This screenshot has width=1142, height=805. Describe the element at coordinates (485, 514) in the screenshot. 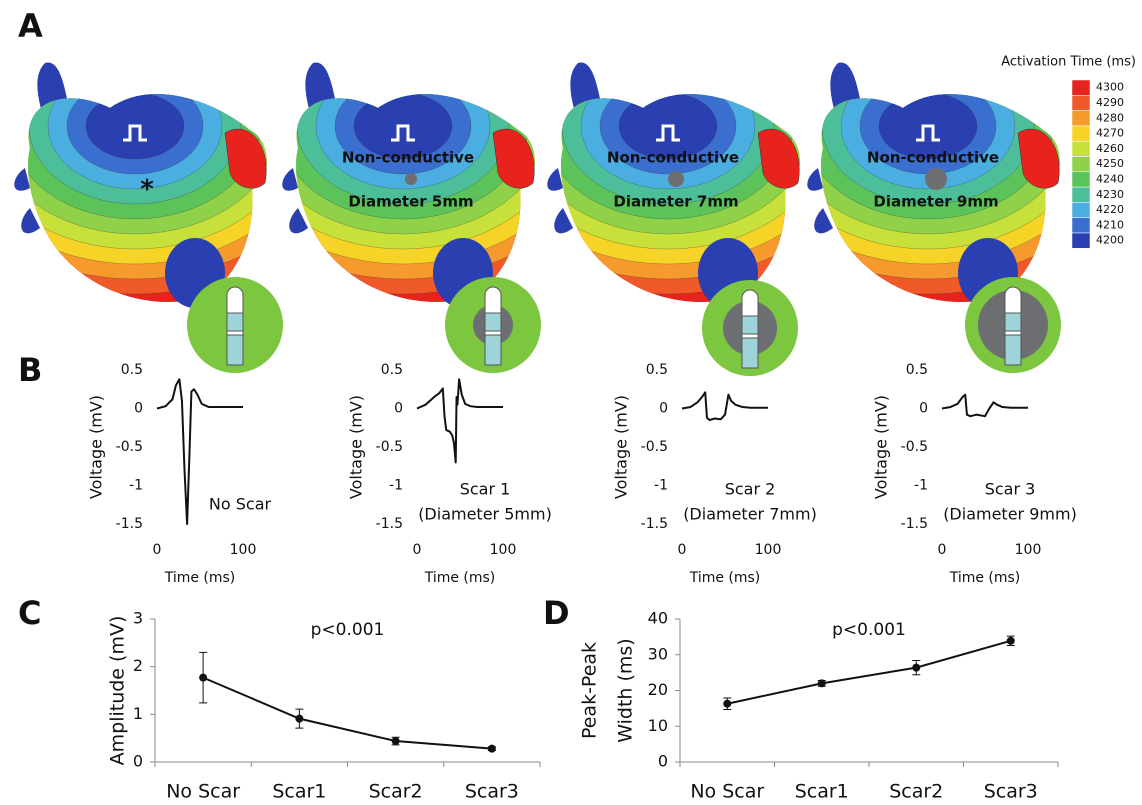

I see `annotation: (Diameter 5mm)` at that location.